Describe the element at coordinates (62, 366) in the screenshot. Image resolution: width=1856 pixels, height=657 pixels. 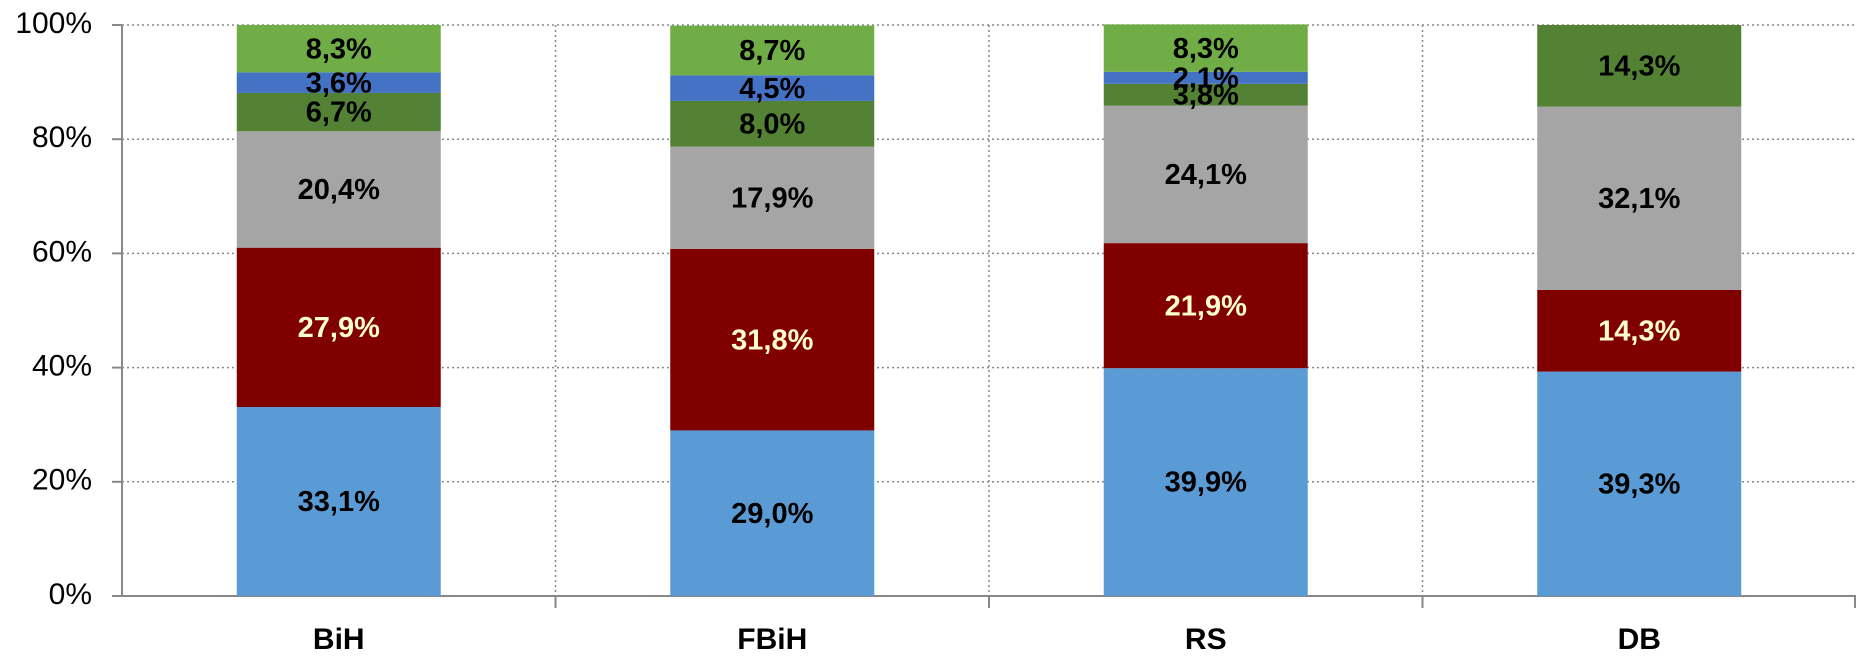
I see `y-tick-label: 40%` at that location.